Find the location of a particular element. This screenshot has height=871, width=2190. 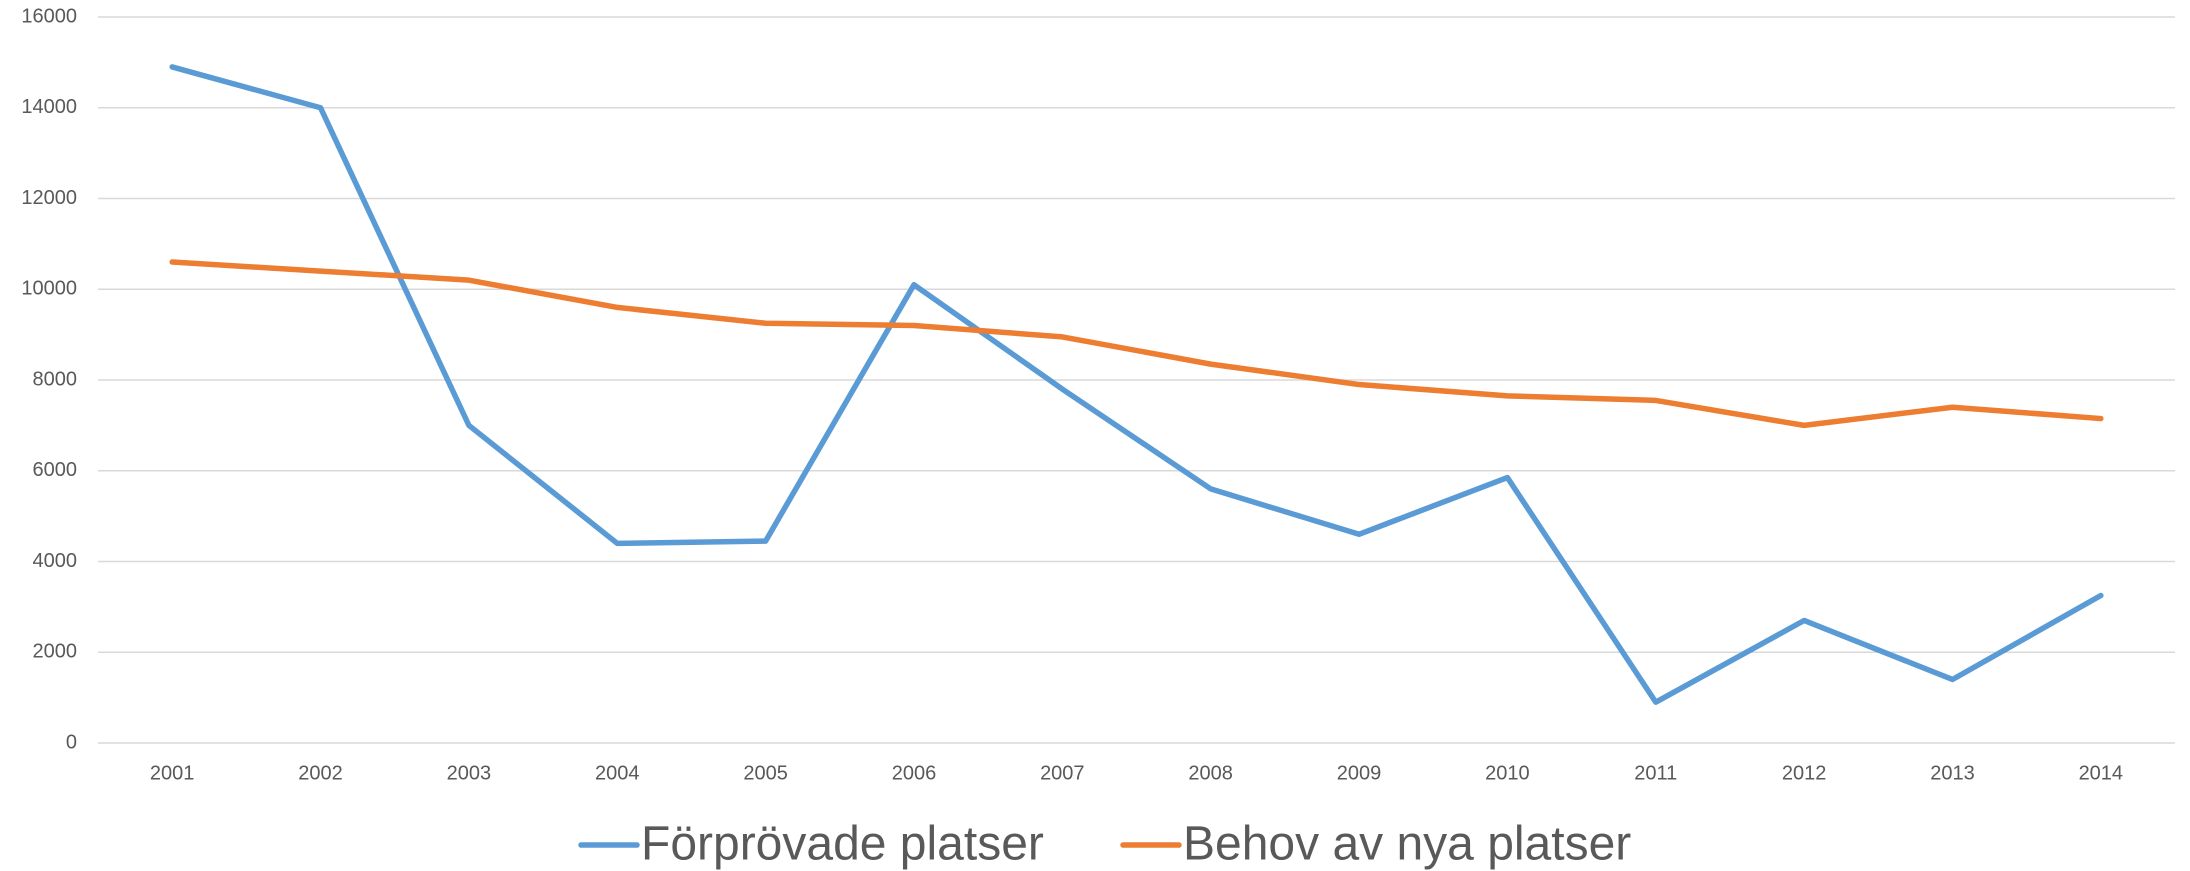

x-tick-label: 2008 is located at coordinates (1210, 773).